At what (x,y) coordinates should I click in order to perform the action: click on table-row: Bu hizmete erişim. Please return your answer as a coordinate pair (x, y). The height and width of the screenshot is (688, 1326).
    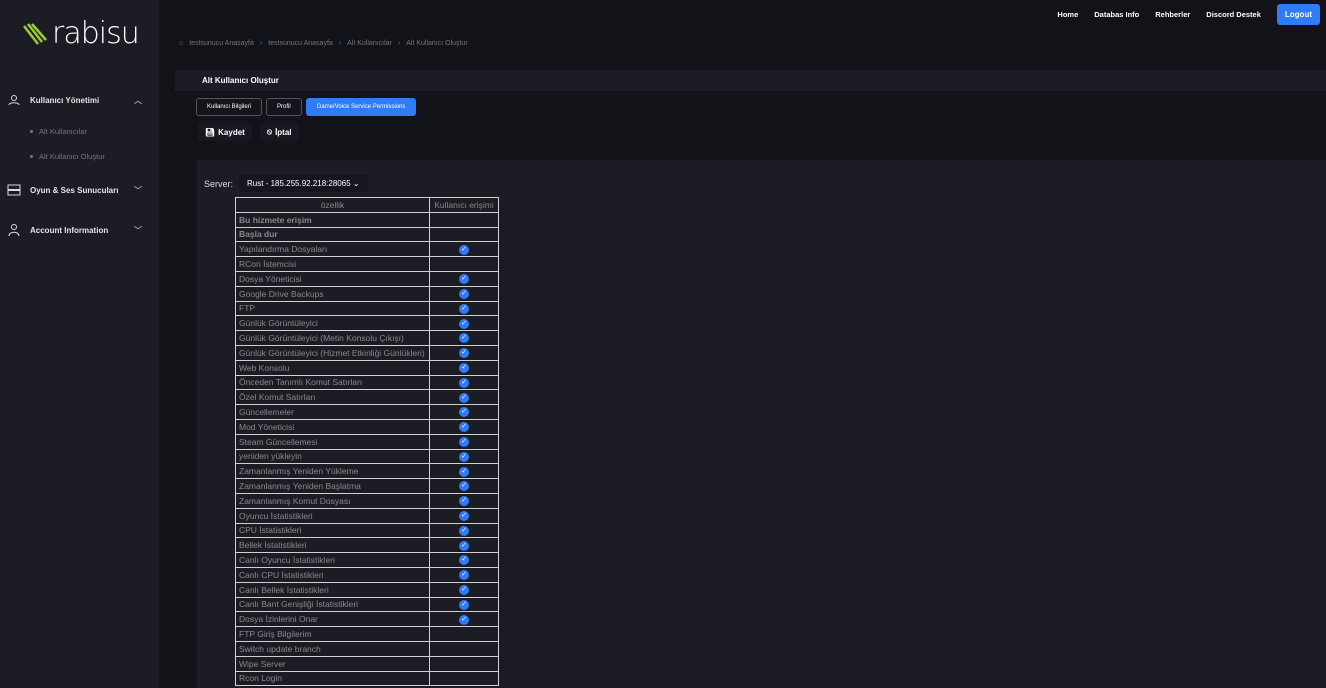
    Looking at the image, I should click on (367, 219).